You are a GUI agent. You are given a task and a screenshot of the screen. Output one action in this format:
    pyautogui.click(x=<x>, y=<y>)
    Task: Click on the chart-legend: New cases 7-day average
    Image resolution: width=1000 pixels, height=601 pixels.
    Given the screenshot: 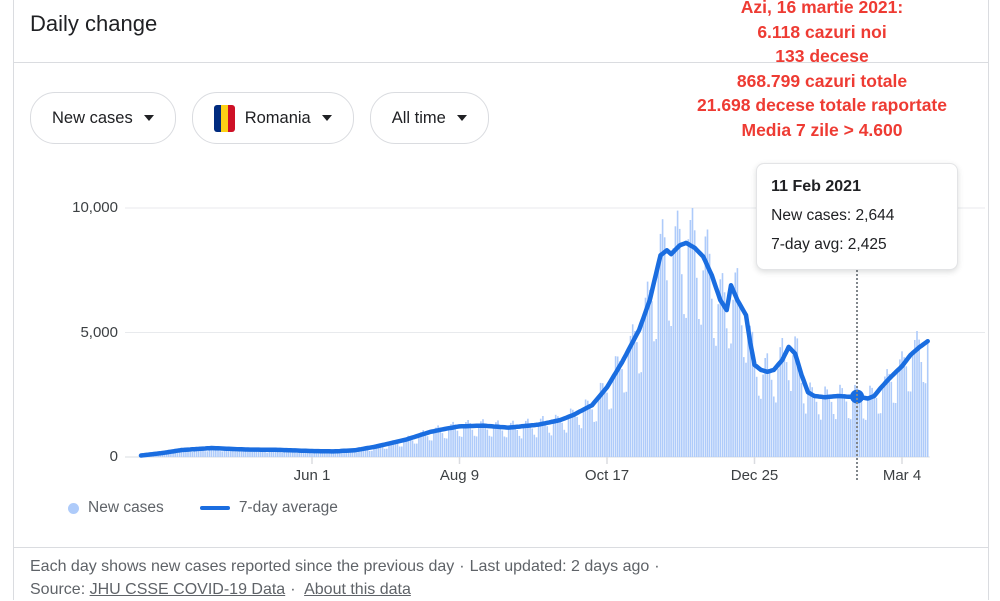 What is the action you would take?
    pyautogui.click(x=203, y=508)
    